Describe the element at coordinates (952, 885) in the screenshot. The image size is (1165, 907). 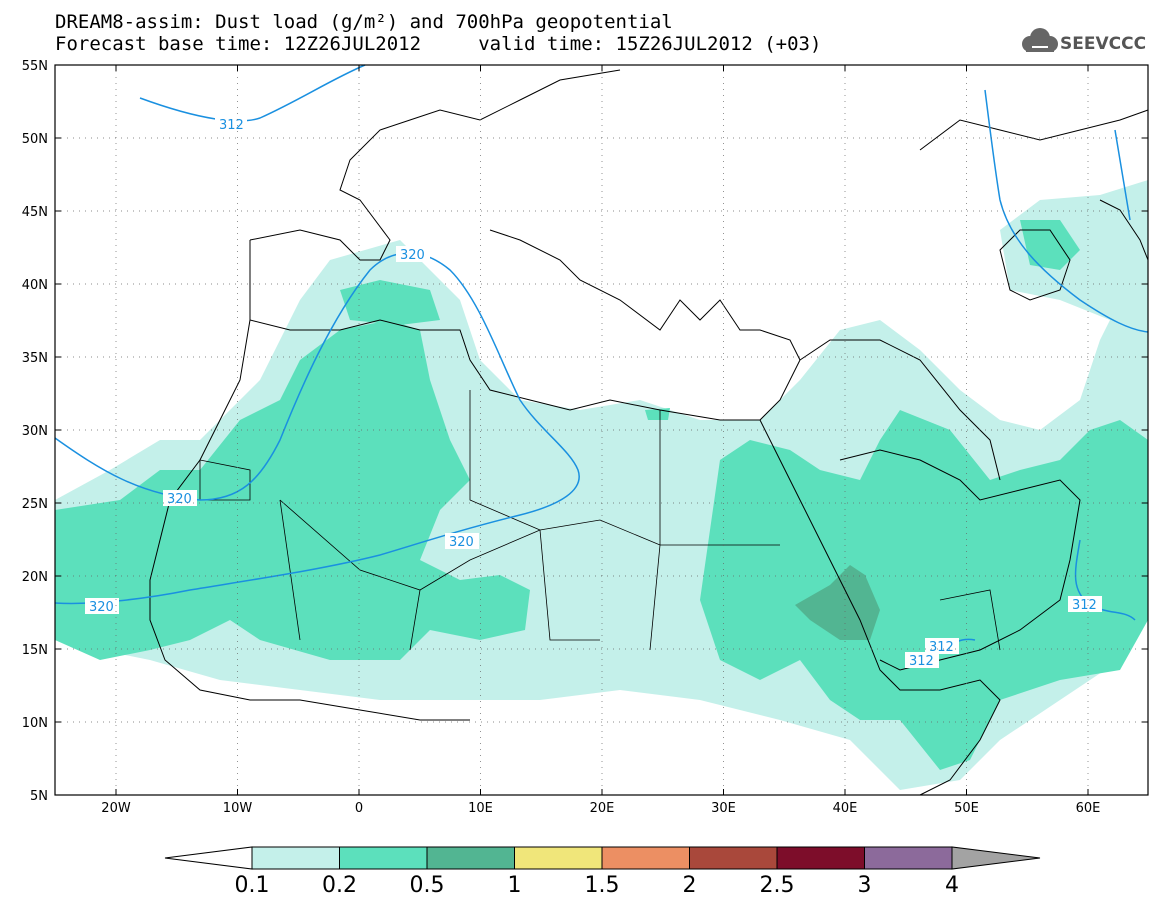
I see `colorbar-level-label: 4` at that location.